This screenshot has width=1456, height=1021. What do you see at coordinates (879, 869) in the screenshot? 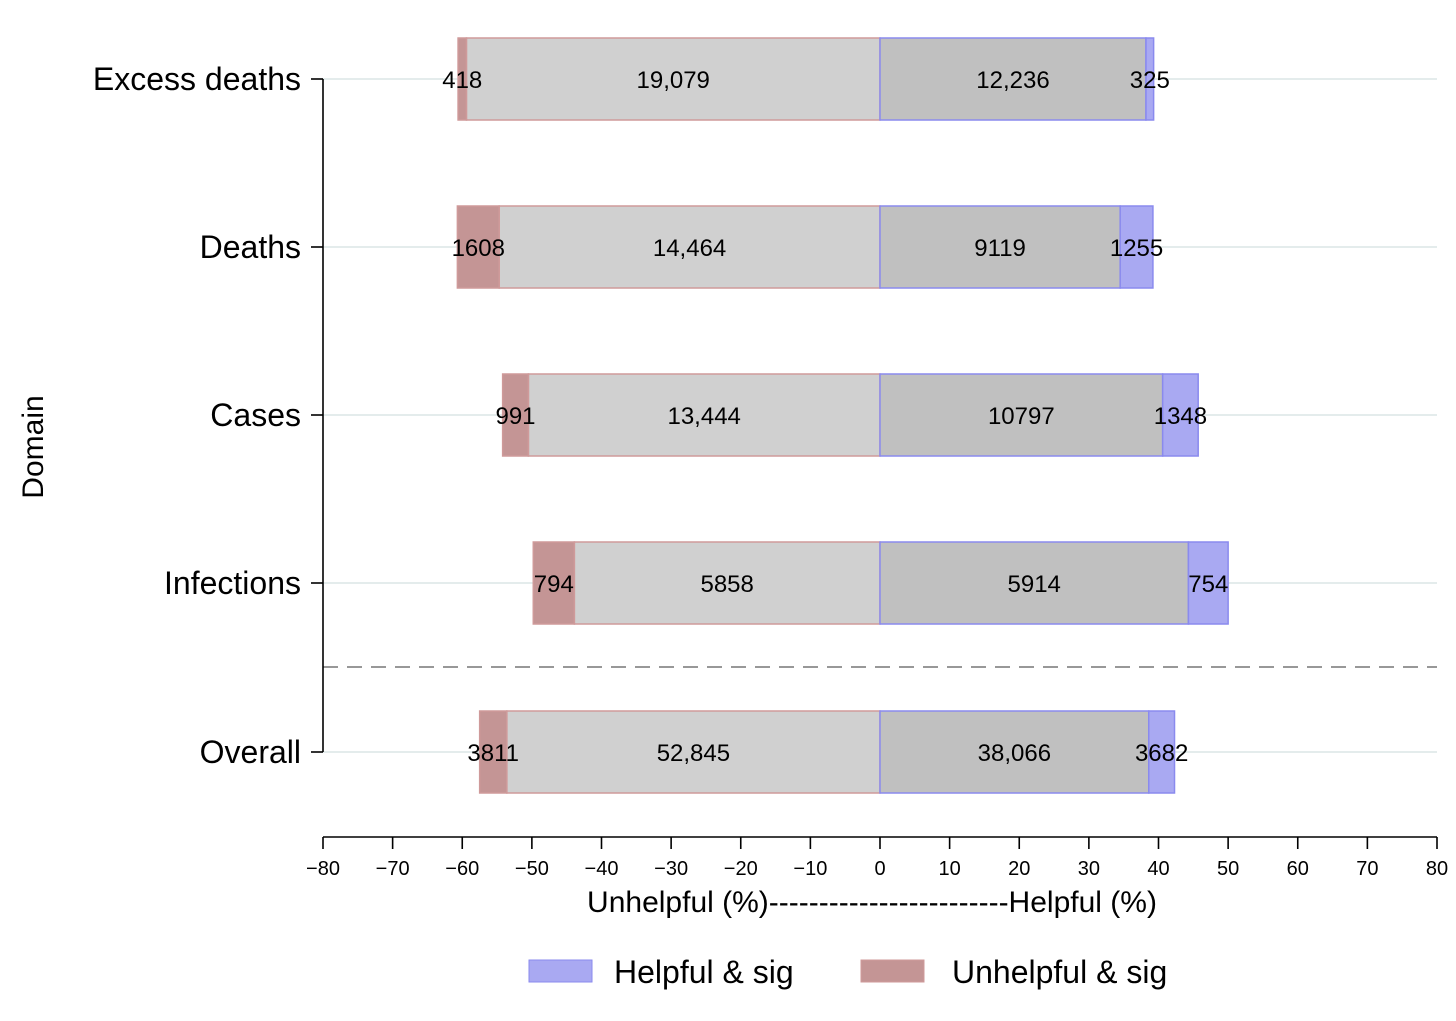
I see `x-tick-label-8: 0` at bounding box center [879, 869].